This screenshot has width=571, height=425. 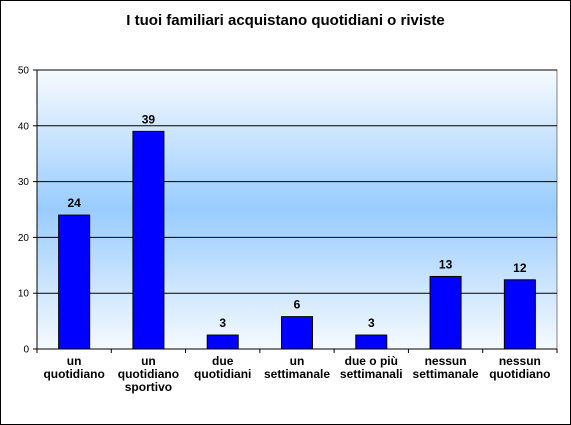 What do you see at coordinates (148, 387) in the screenshot?
I see `category-label: sportivo` at bounding box center [148, 387].